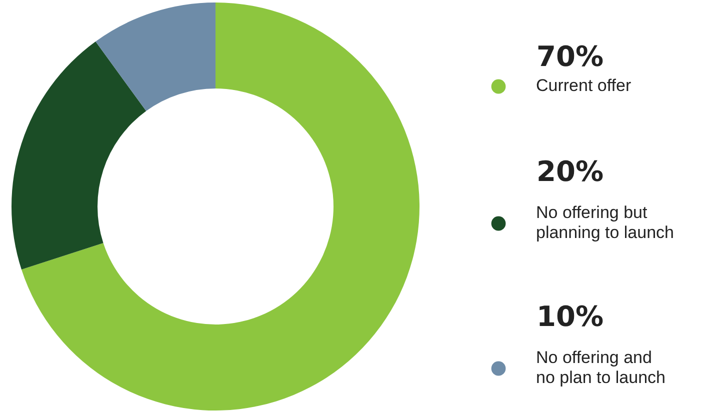 The height and width of the screenshot is (413, 723). What do you see at coordinates (584, 86) in the screenshot?
I see `legend-label: Current offer` at bounding box center [584, 86].